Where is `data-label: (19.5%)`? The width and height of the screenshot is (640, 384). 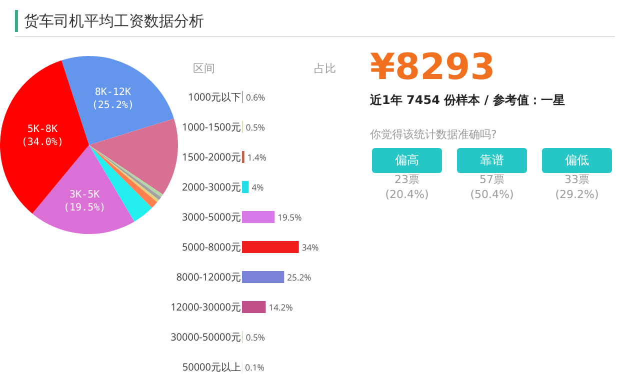 data-label: (19.5%) is located at coordinates (84, 208).